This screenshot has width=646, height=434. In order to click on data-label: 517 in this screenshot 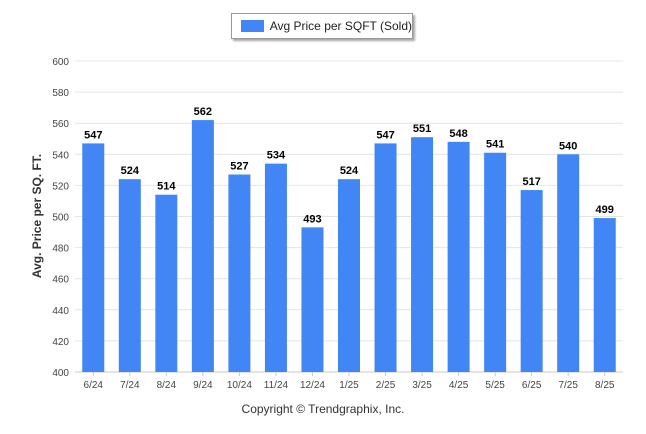, I will do `click(531, 182)`.